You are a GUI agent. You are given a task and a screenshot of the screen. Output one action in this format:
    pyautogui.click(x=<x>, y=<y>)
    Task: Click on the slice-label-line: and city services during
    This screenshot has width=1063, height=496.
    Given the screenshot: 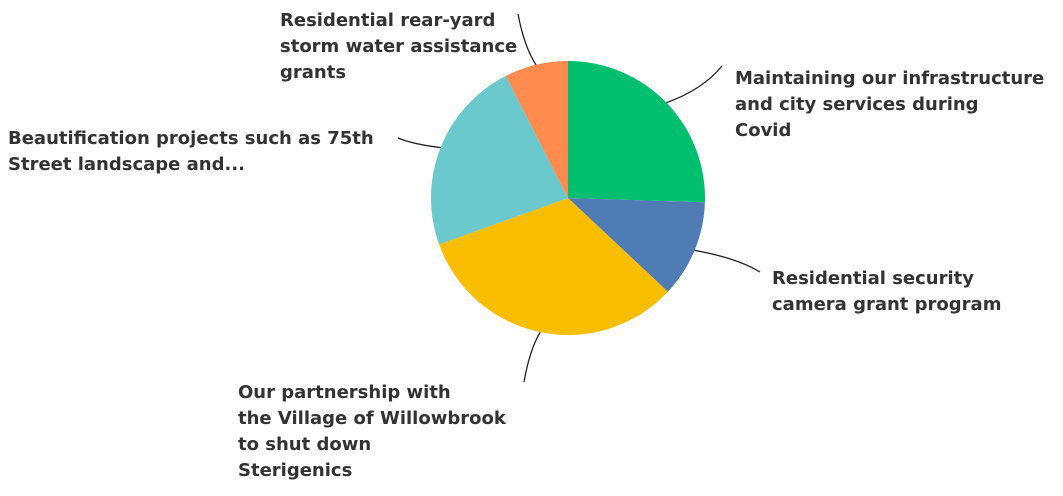 What is the action you would take?
    pyautogui.click(x=857, y=104)
    